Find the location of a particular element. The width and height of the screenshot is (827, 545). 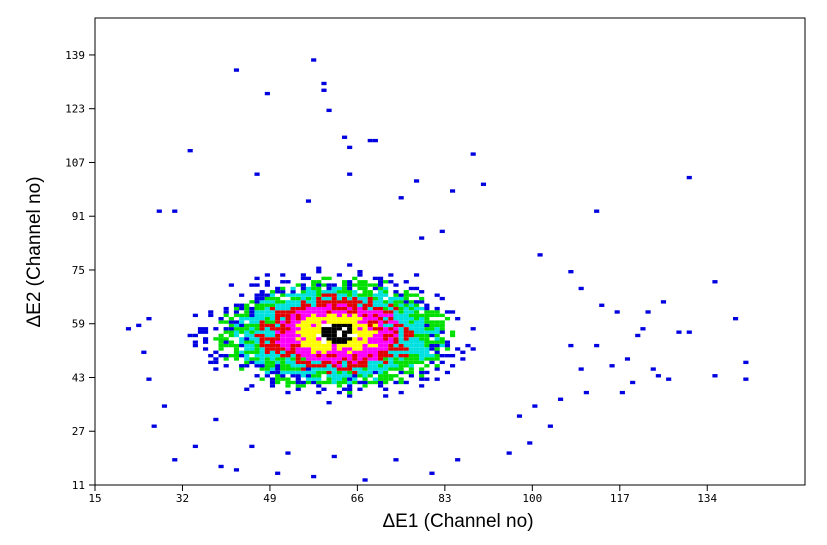

x-tick-label: 49 is located at coordinates (269, 498).